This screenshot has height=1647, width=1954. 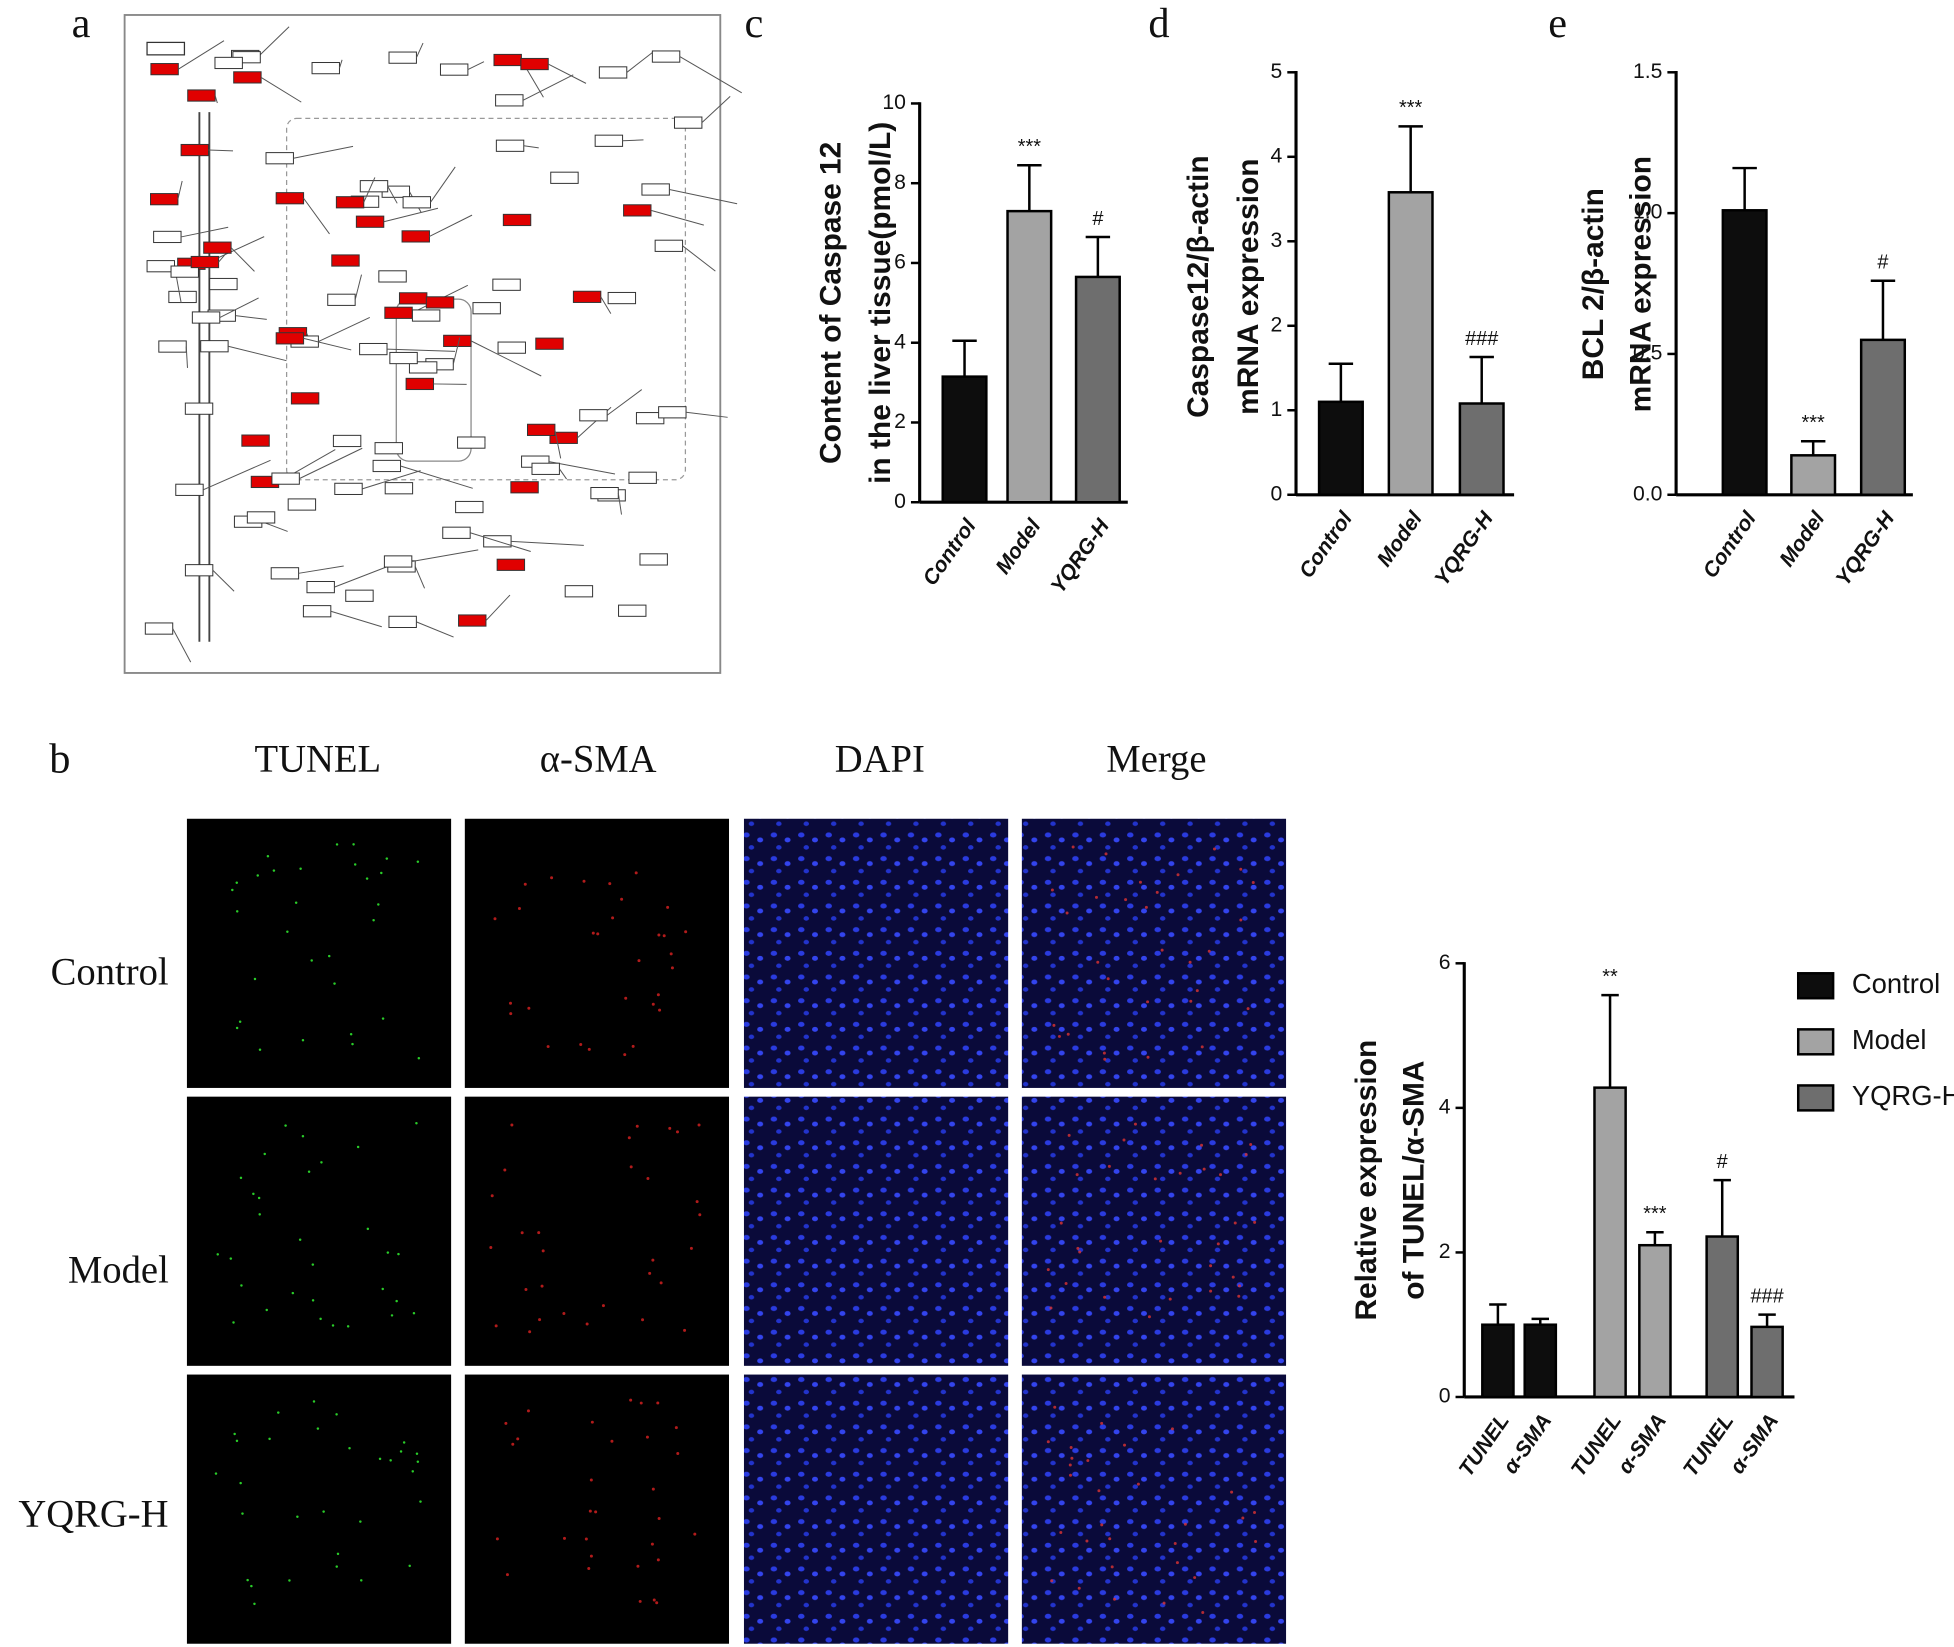 I want to click on x-tick-label: α-SMA, so click(x=1754, y=1444).